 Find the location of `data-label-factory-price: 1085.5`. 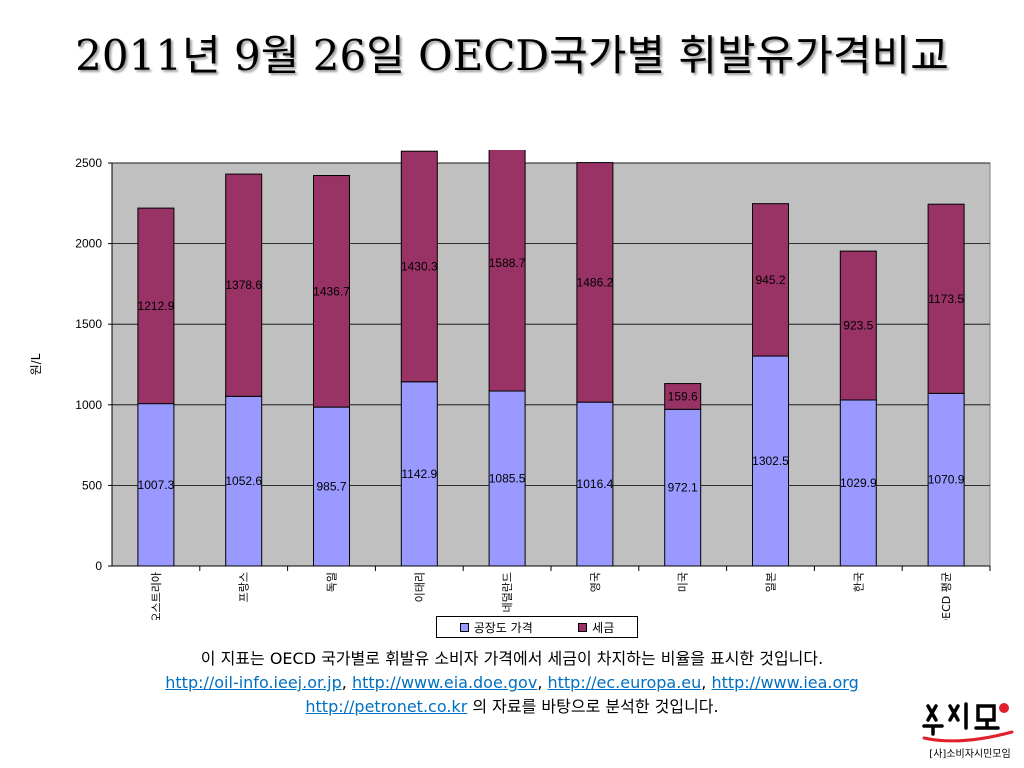

data-label-factory-price: 1085.5 is located at coordinates (507, 479).